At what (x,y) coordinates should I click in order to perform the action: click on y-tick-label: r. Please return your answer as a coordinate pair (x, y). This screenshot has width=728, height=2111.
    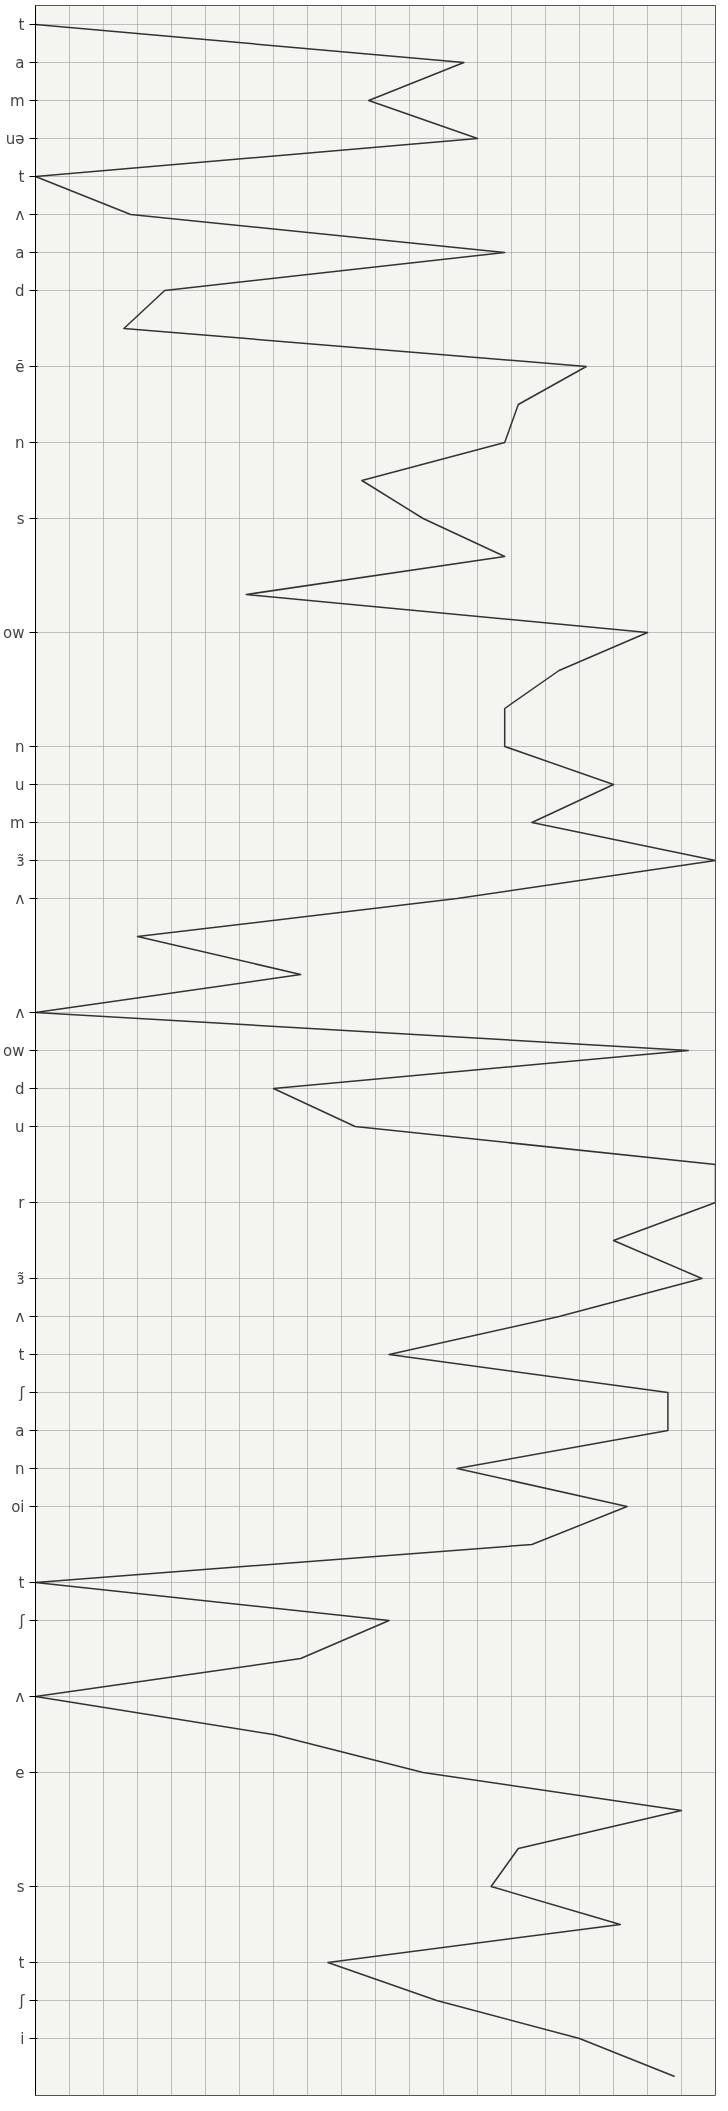
    Looking at the image, I should click on (22, 1202).